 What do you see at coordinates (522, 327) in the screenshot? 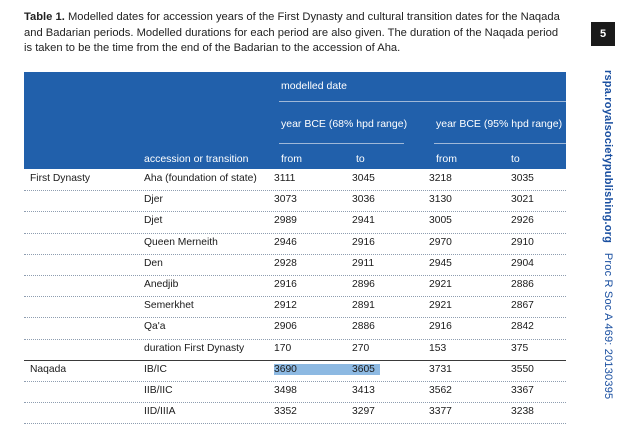
I see `to-95-cell: 2842` at bounding box center [522, 327].